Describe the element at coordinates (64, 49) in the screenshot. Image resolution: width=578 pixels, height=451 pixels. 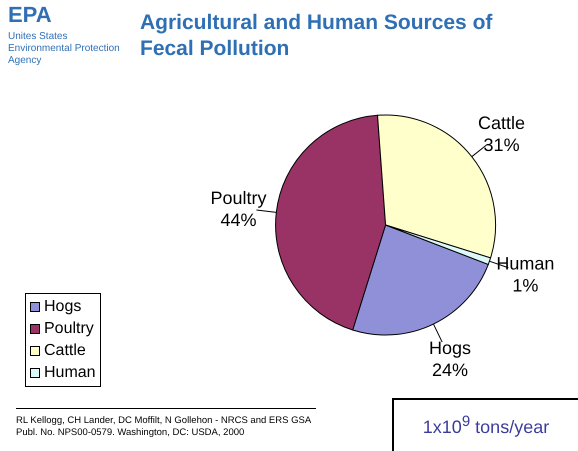
I see `text: Unites States Environmental Protection Agency` at that location.